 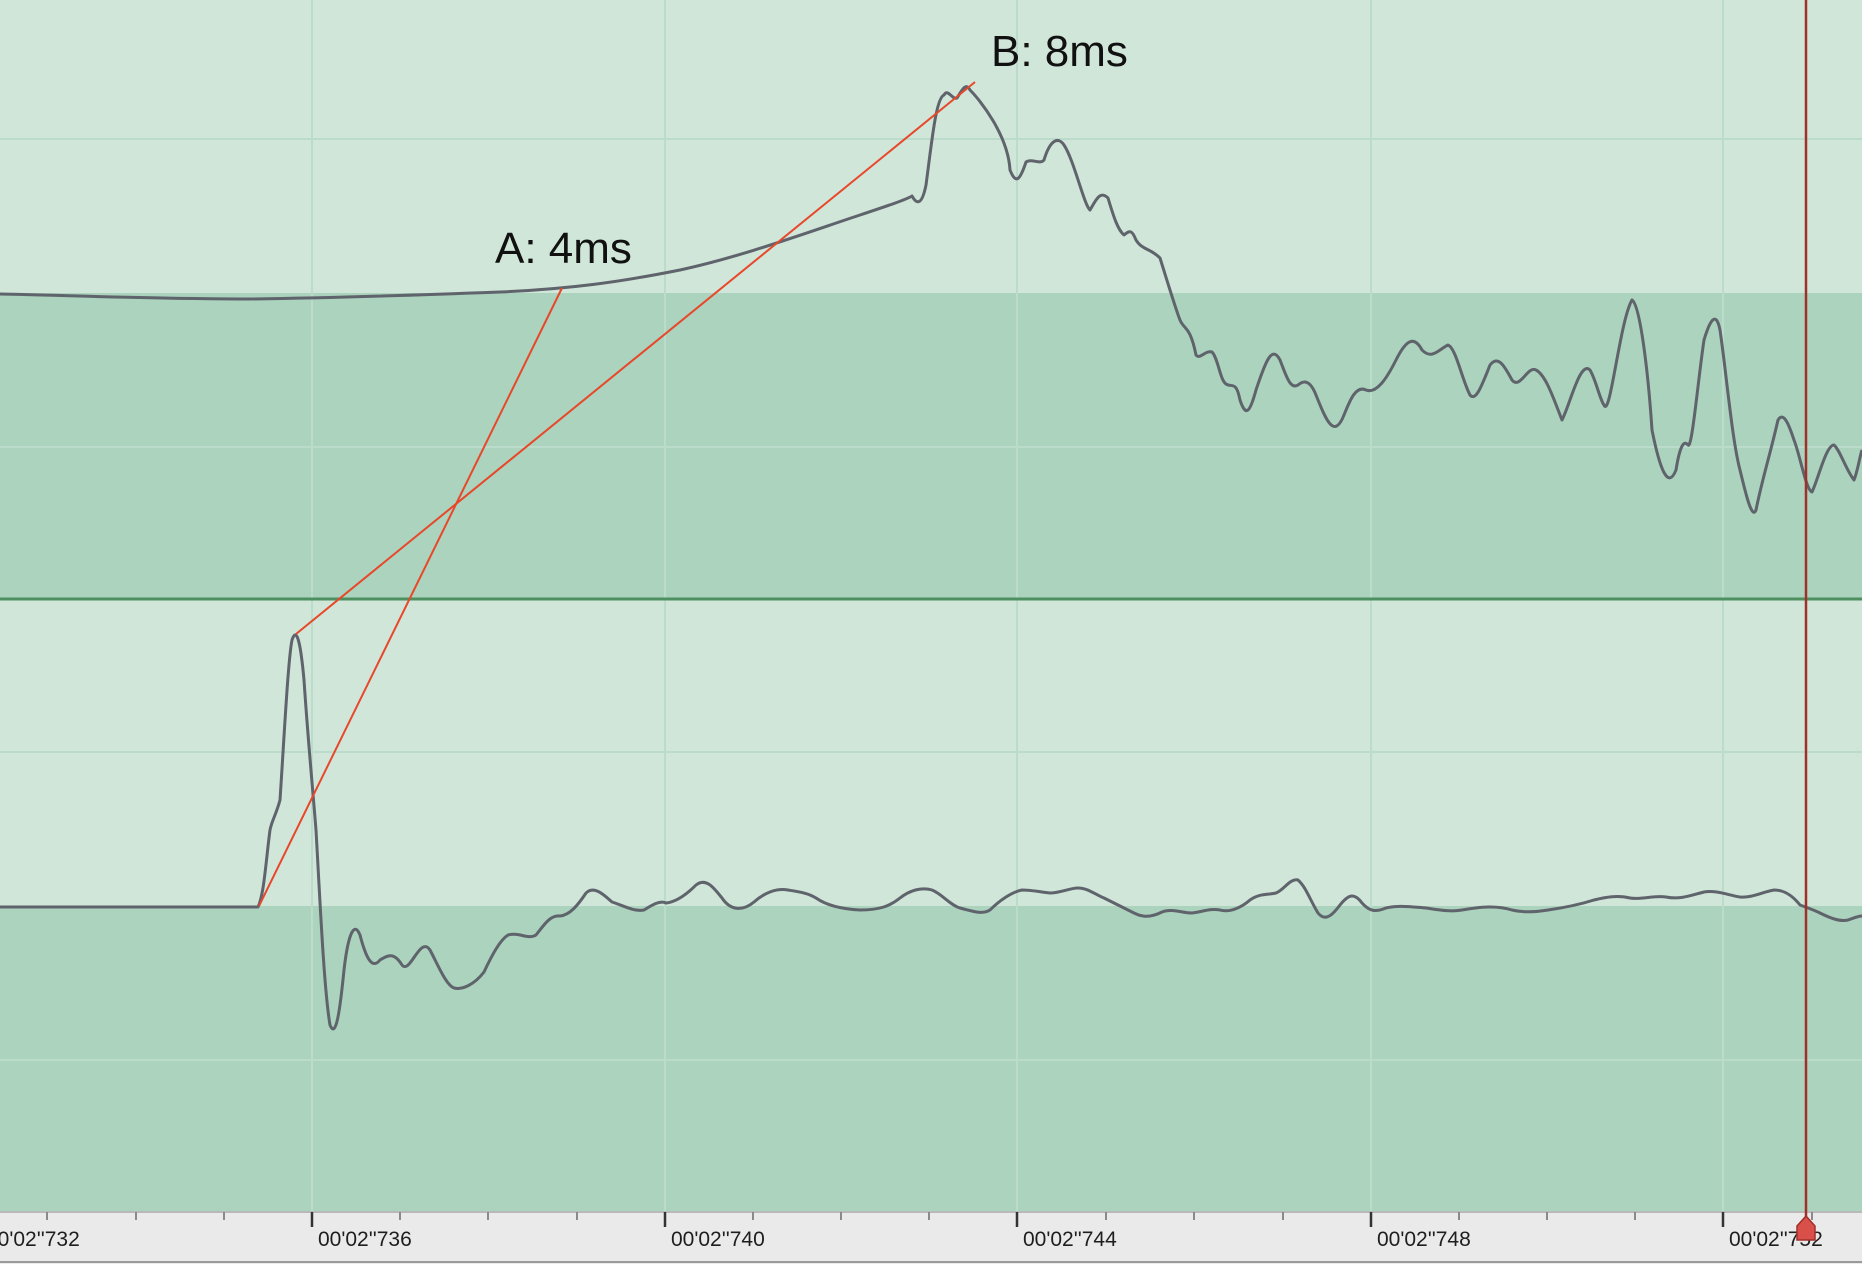 What do you see at coordinates (365, 1239) in the screenshot?
I see `ruler-label: 00'02''736` at bounding box center [365, 1239].